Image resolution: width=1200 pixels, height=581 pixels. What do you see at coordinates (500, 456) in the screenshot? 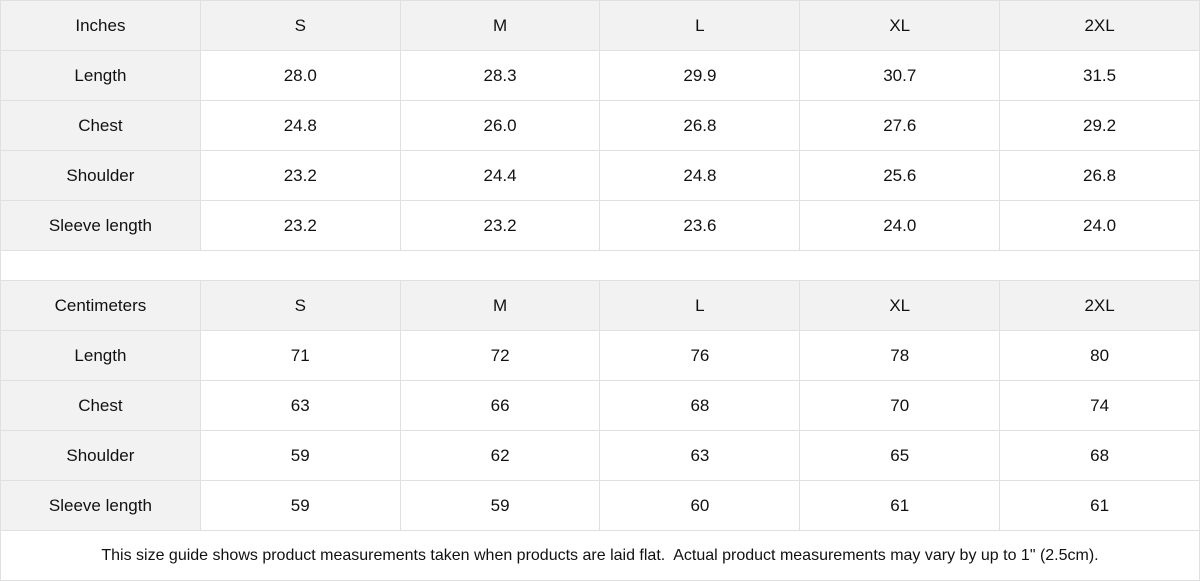
I see `measurement-cell: 62` at bounding box center [500, 456].